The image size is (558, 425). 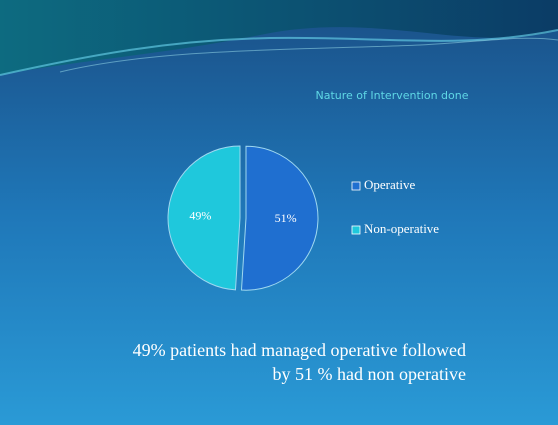 What do you see at coordinates (401, 228) in the screenshot?
I see `legend-label: Non-operative` at bounding box center [401, 228].